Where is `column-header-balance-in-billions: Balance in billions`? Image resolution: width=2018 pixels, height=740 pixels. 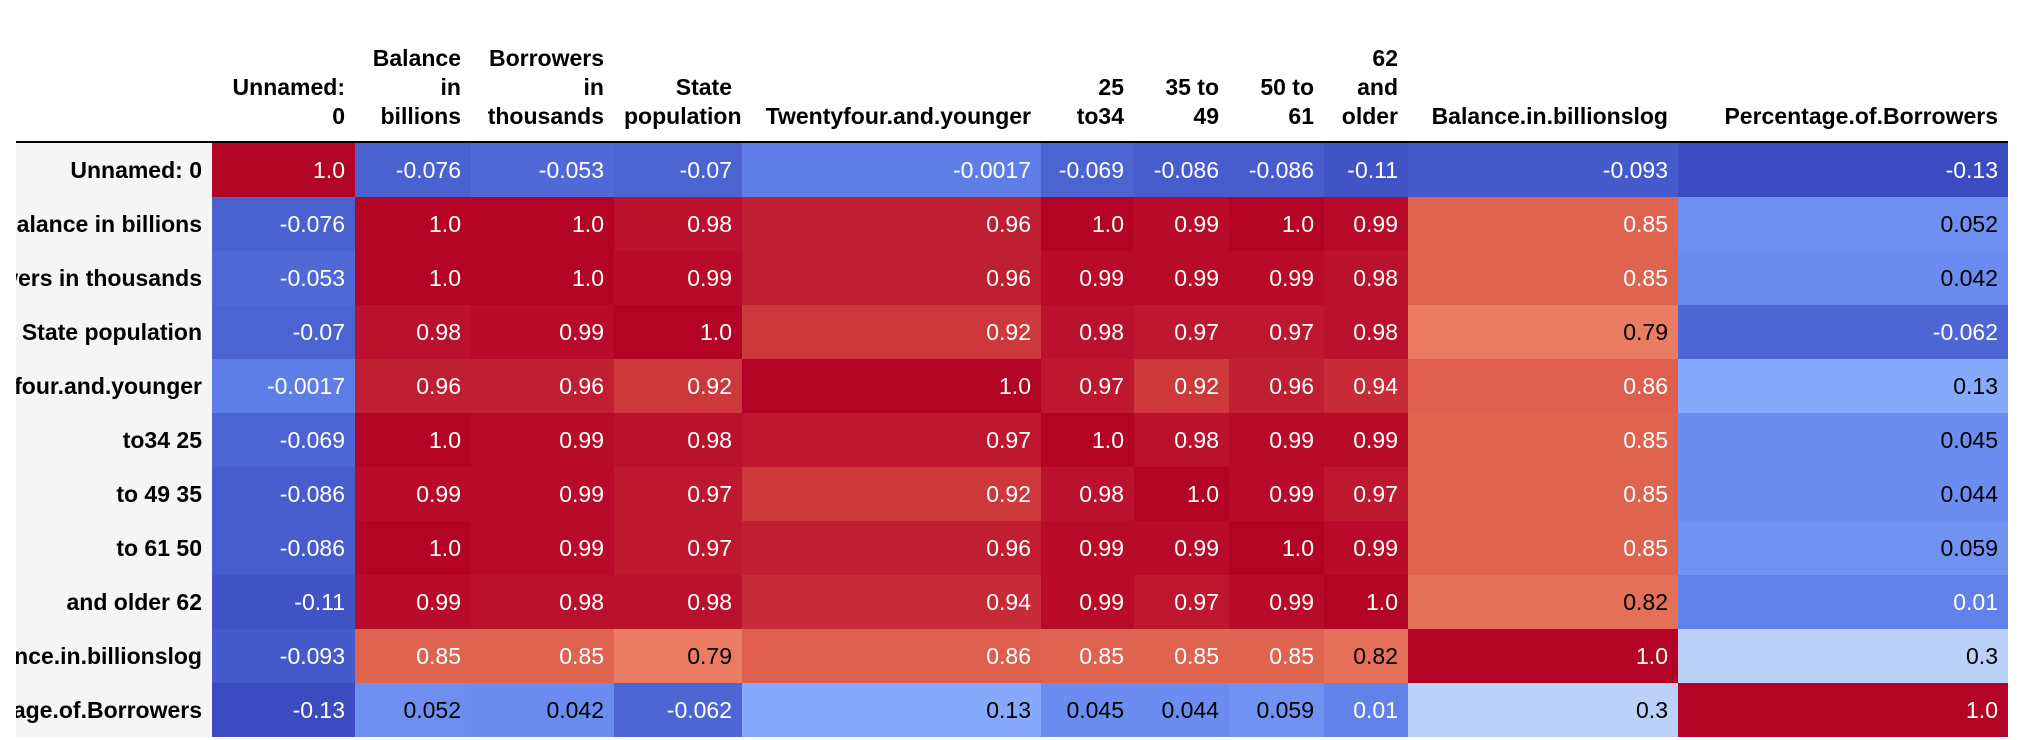
column-header-balance-in-billions: Balance in billions is located at coordinates (413, 71).